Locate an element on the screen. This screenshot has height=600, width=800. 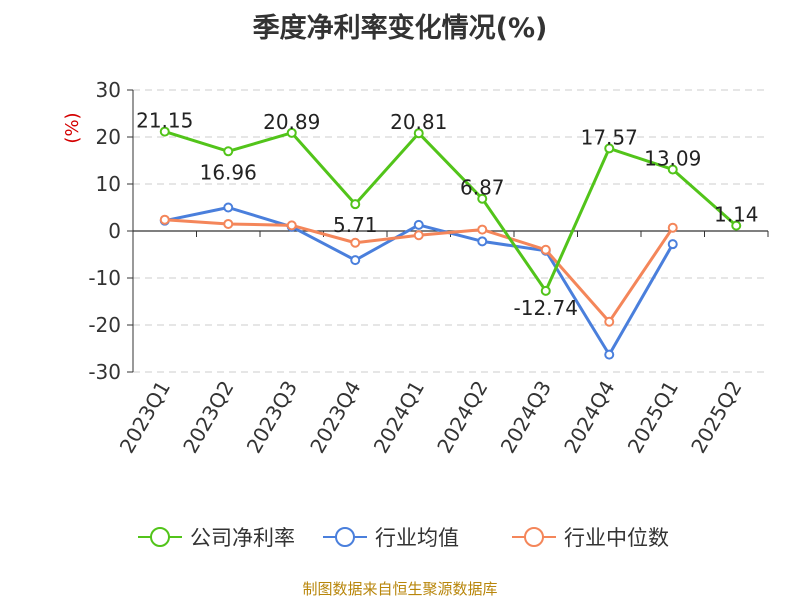
legend-label: 行业中位数 is located at coordinates (616, 538).